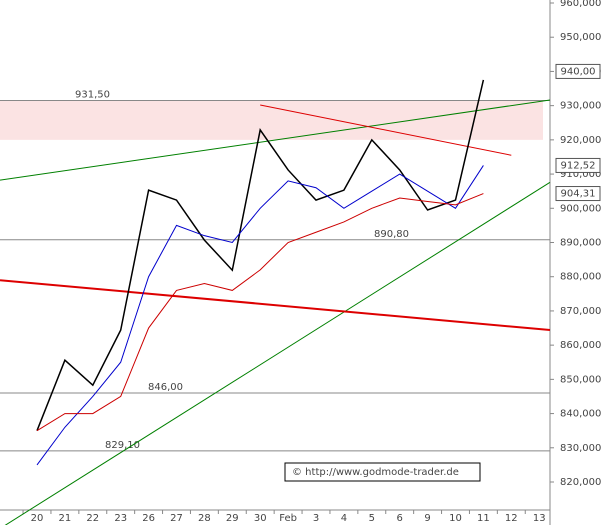 The height and width of the screenshot is (525, 602). I want to click on x-tick-label: 27, so click(176, 518).